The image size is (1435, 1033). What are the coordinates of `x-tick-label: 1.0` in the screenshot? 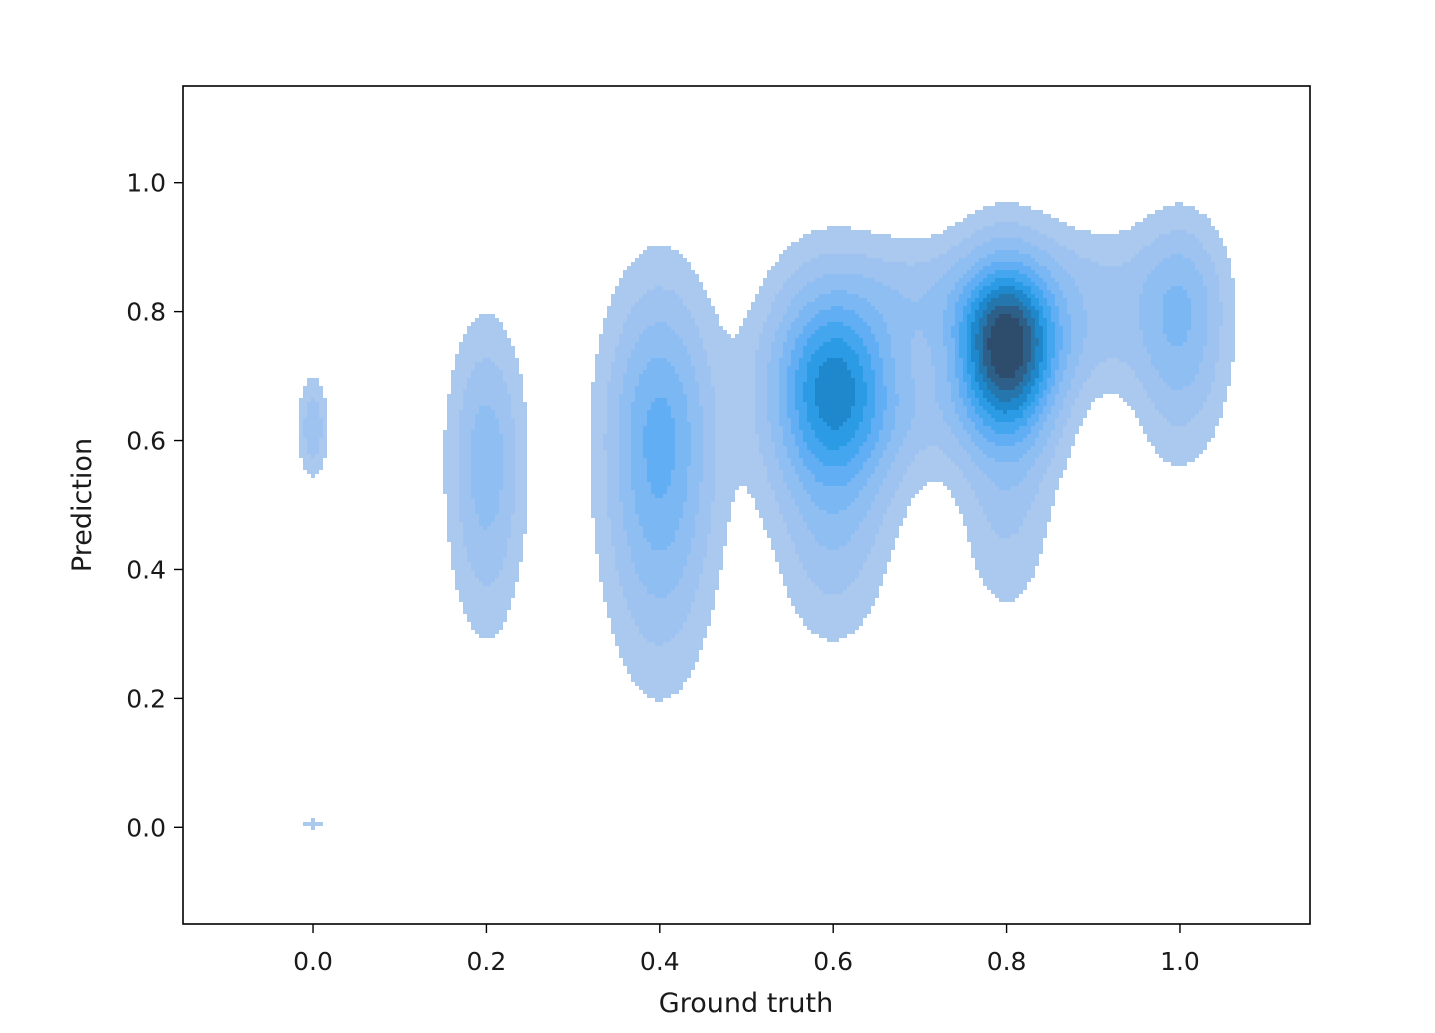 It's located at (1180, 961).